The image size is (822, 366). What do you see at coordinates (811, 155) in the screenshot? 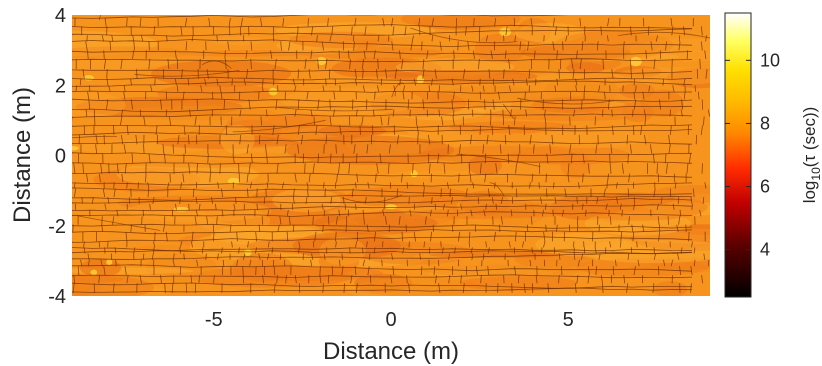
I see `colorbar-label: log10(τ (sec))` at bounding box center [811, 155].